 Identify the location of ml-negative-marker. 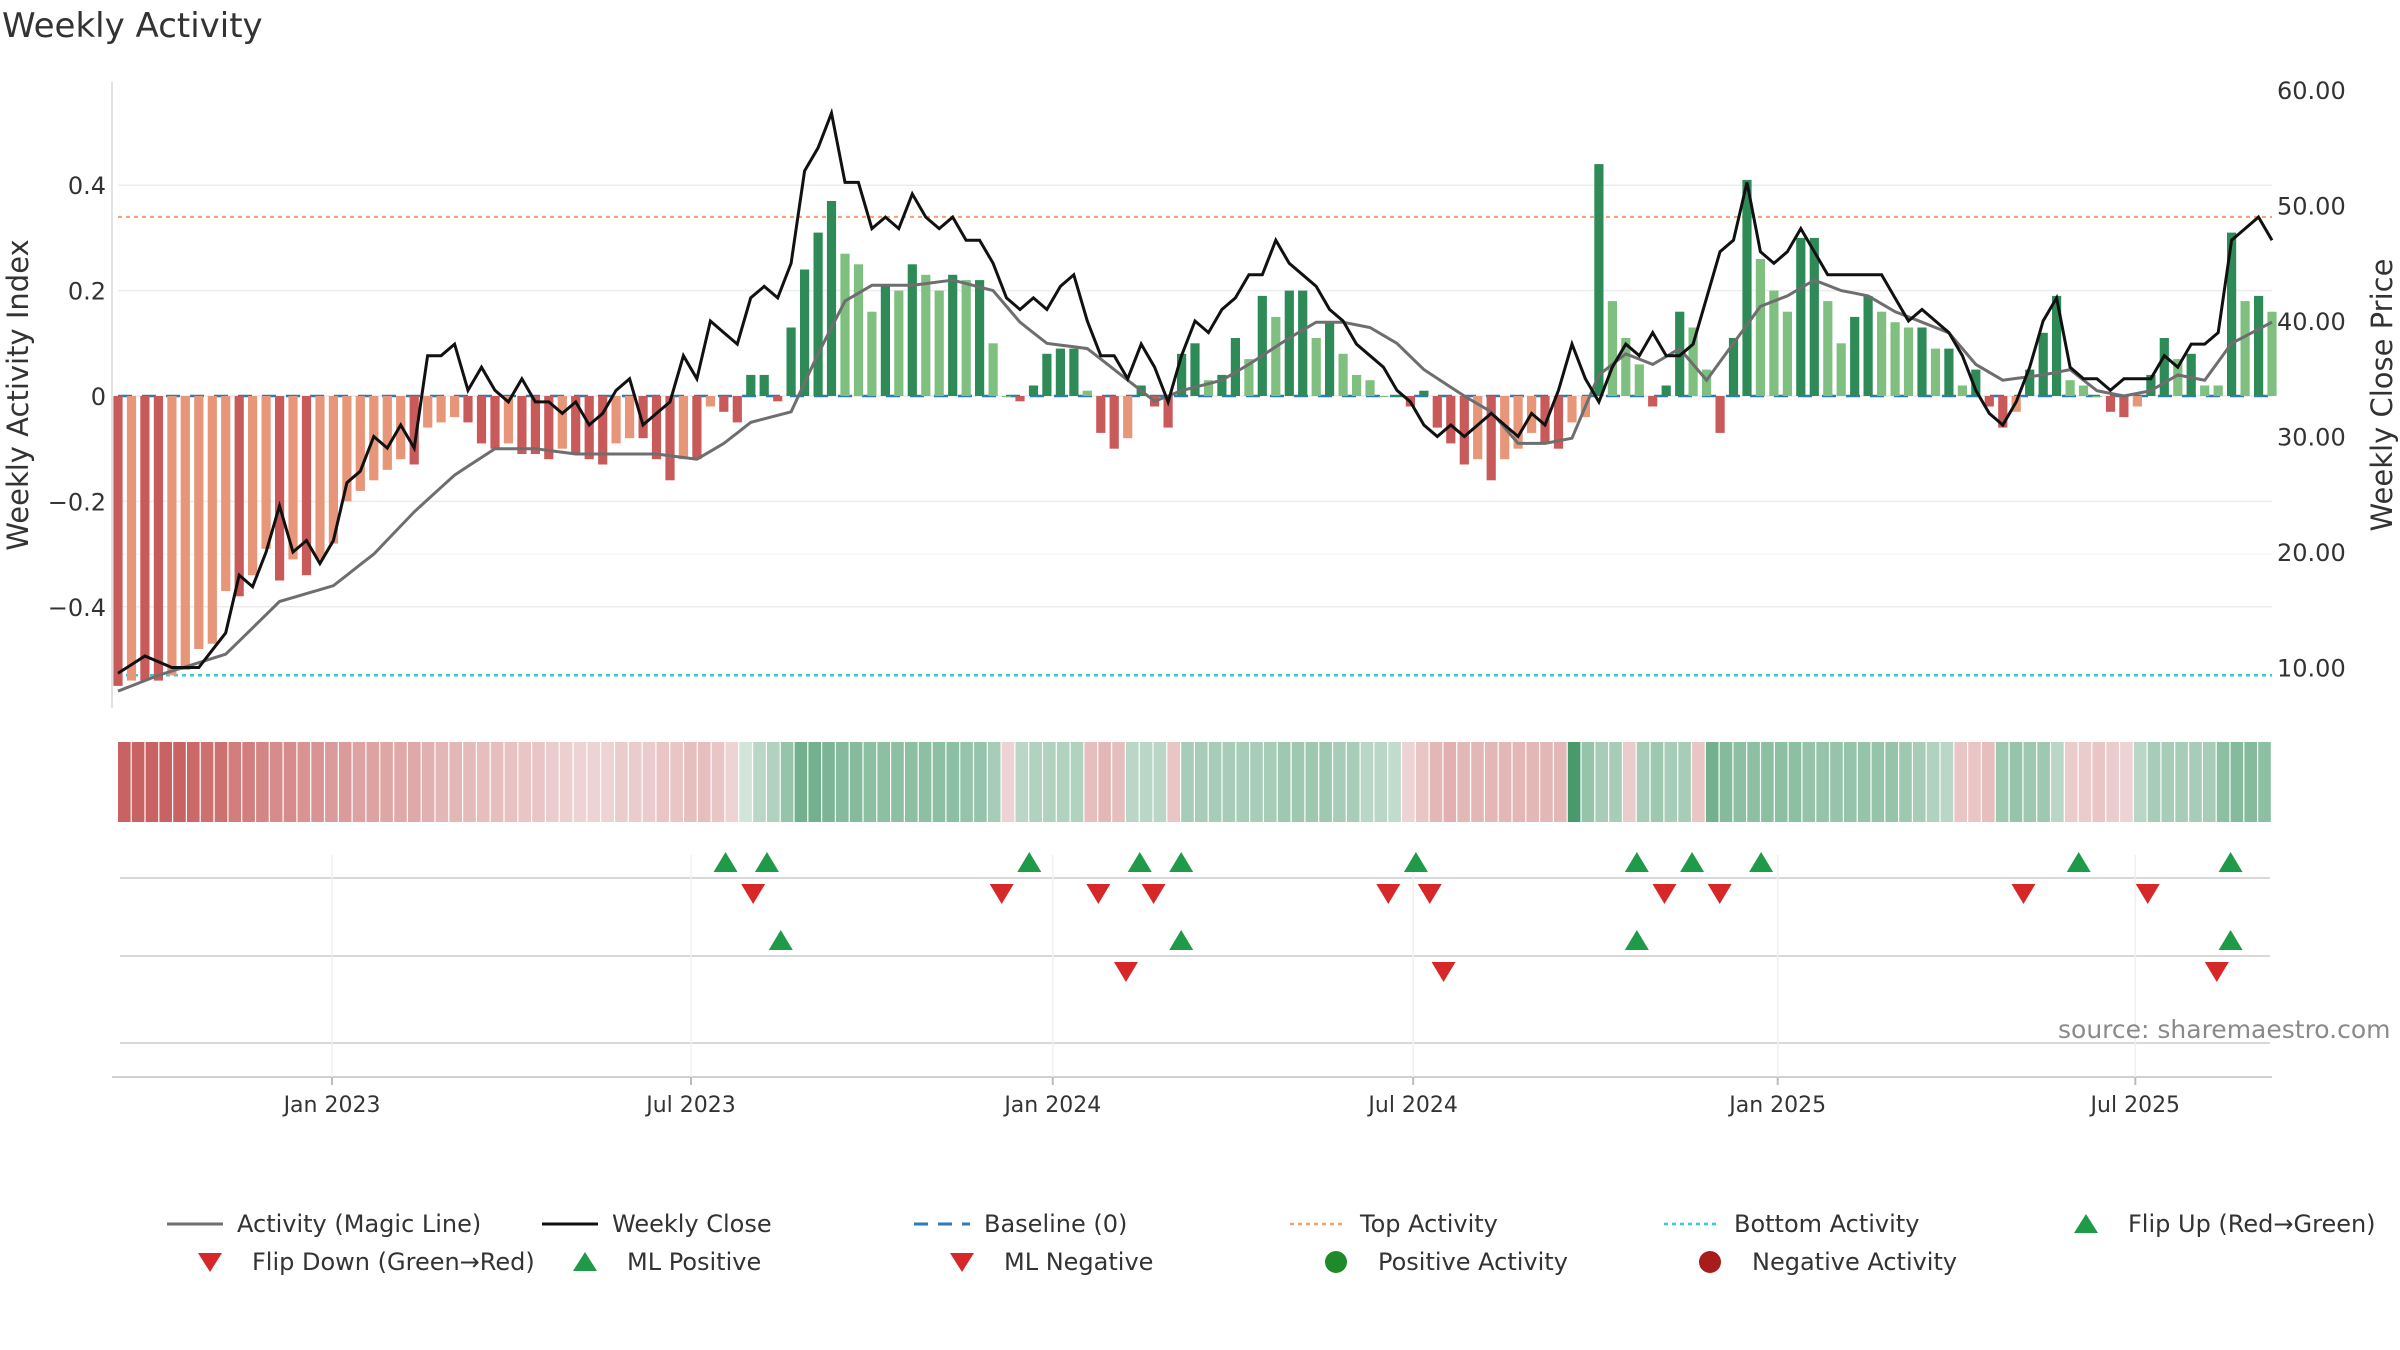
(1443, 972).